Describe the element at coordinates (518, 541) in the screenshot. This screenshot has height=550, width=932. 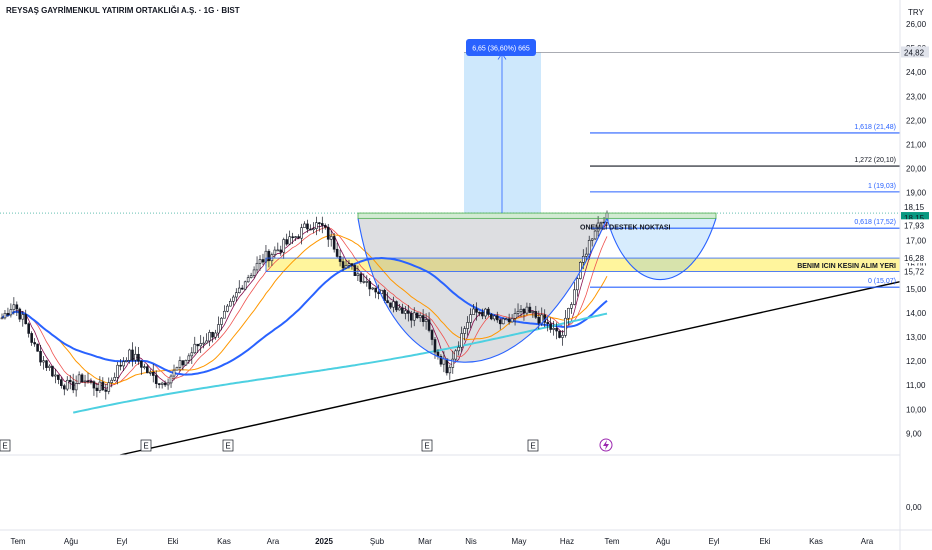
I see `time-tick-label: May` at that location.